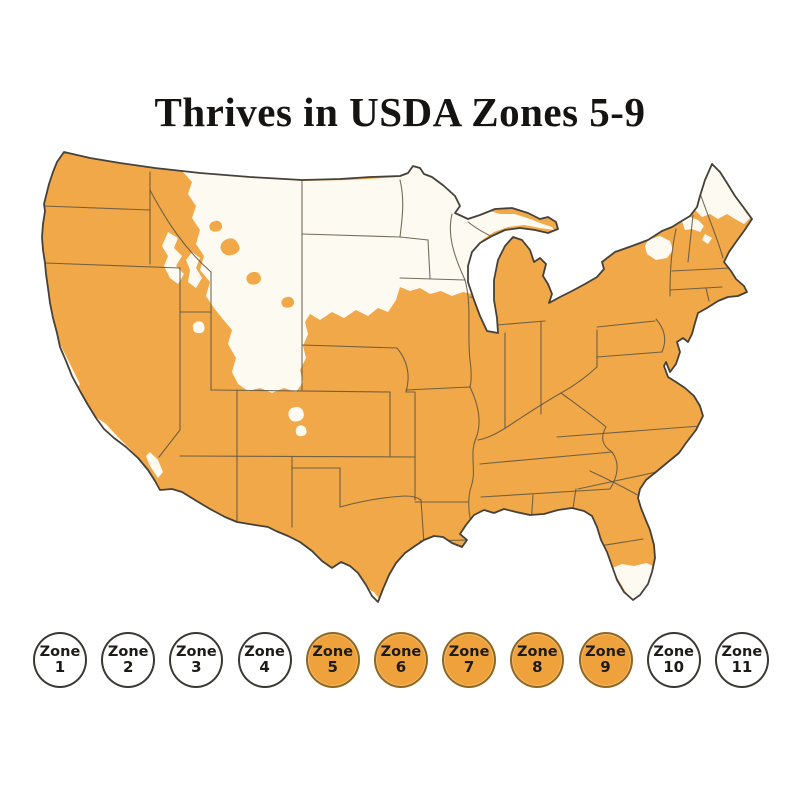 This screenshot has width=800, height=805. What do you see at coordinates (400, 112) in the screenshot?
I see `page-title: Thrives in USDA Zones 5-9` at bounding box center [400, 112].